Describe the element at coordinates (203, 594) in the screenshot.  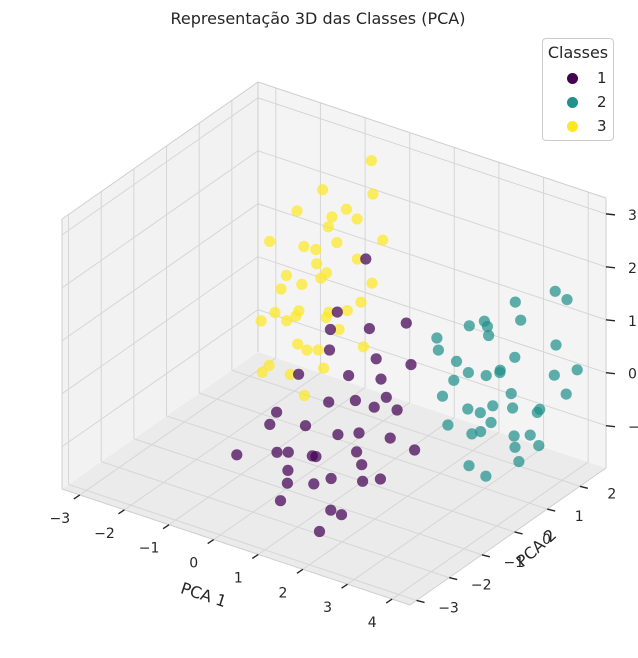
I see `x-axis-label: PCA 1` at that location.